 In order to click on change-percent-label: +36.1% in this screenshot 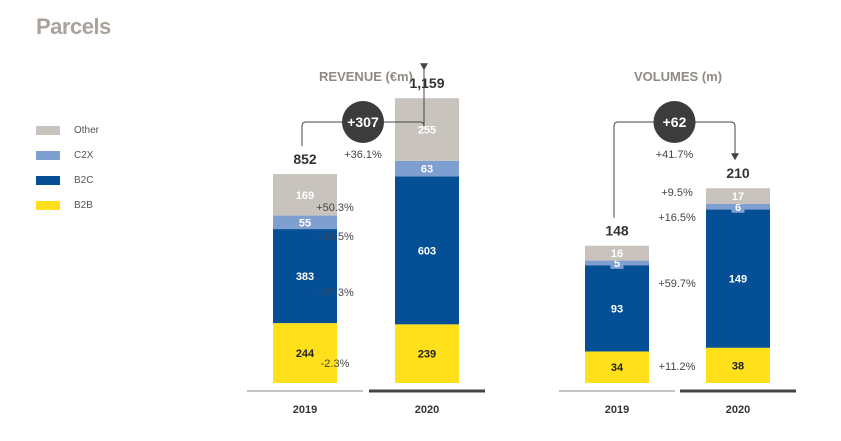, I will do `click(363, 155)`.